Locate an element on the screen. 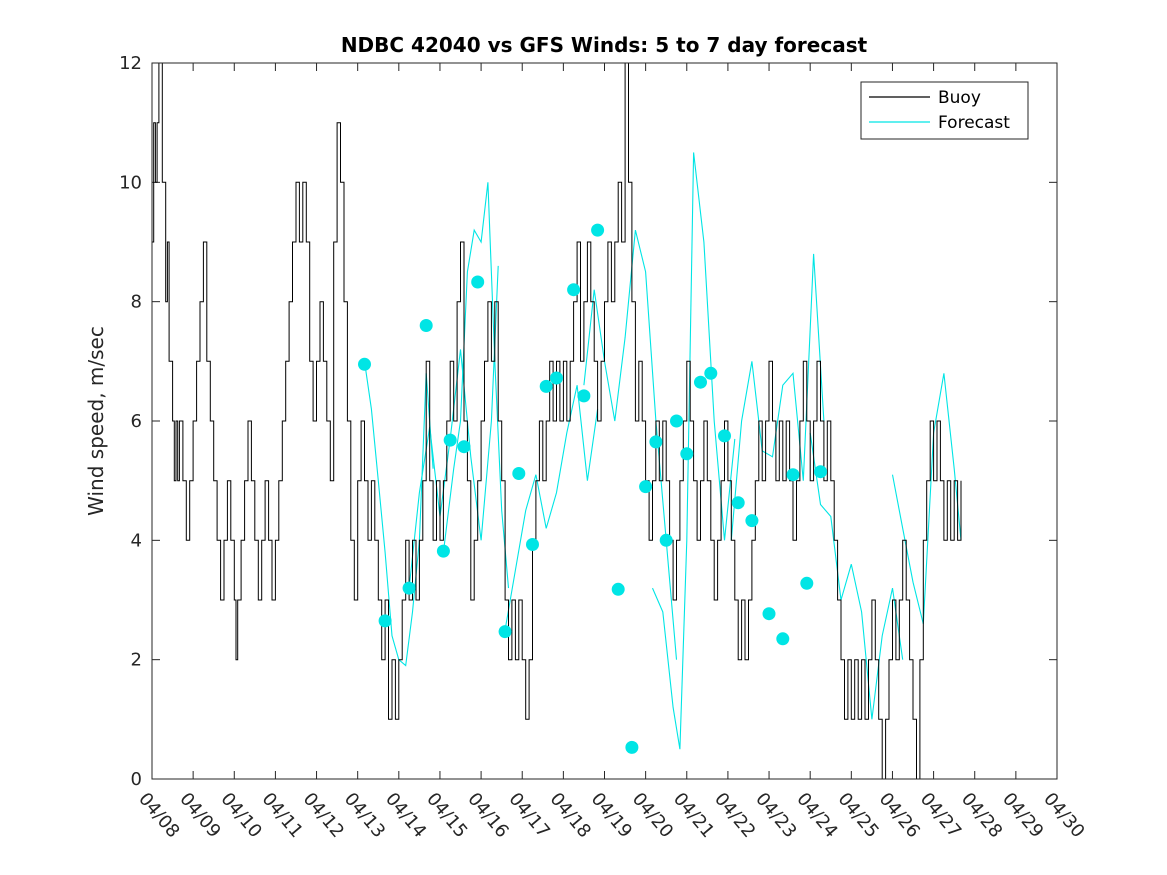  y-tick-label: 12 is located at coordinates (130, 63).